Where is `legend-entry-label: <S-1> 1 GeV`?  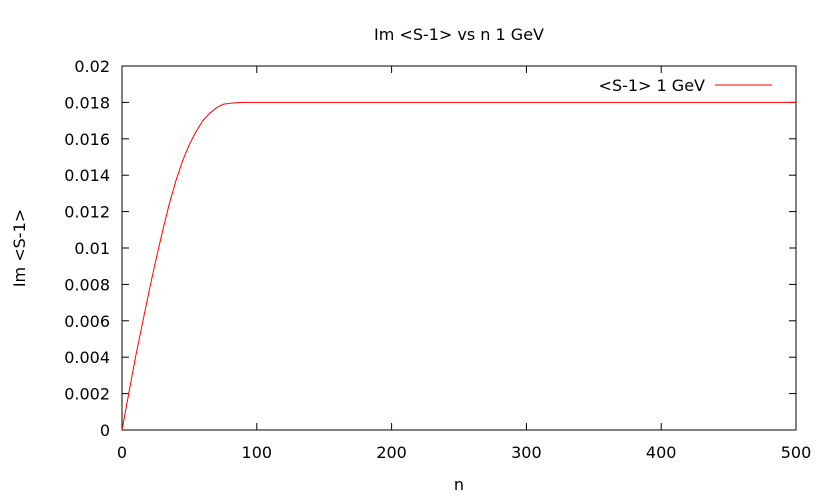 legend-entry-label: <S-1> 1 GeV is located at coordinates (652, 85).